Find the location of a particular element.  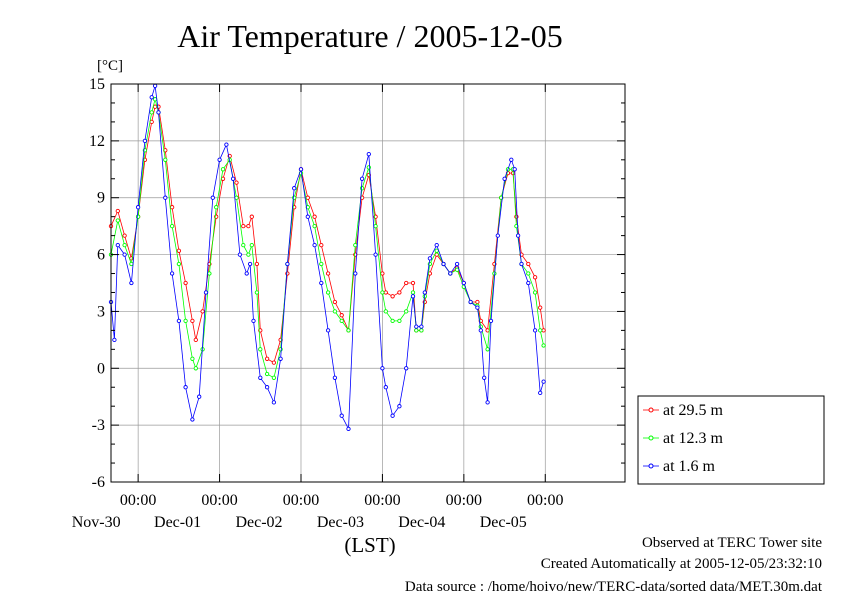

chart-title: Air Temperature / 2005-12-05 is located at coordinates (370, 36).